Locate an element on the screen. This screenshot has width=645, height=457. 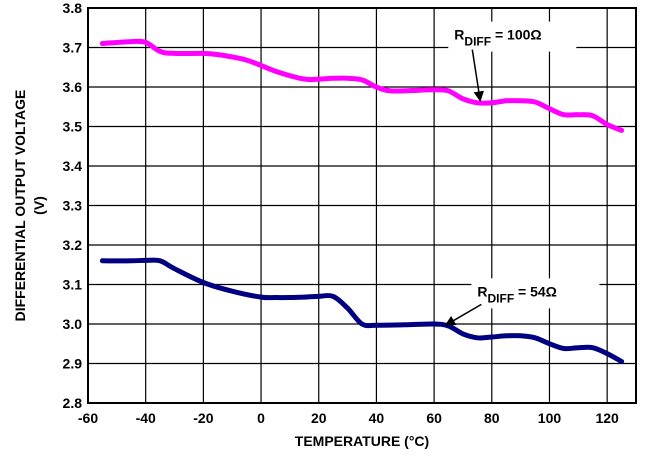
annotation-label: RDIFF = 54Ω is located at coordinates (517, 294).